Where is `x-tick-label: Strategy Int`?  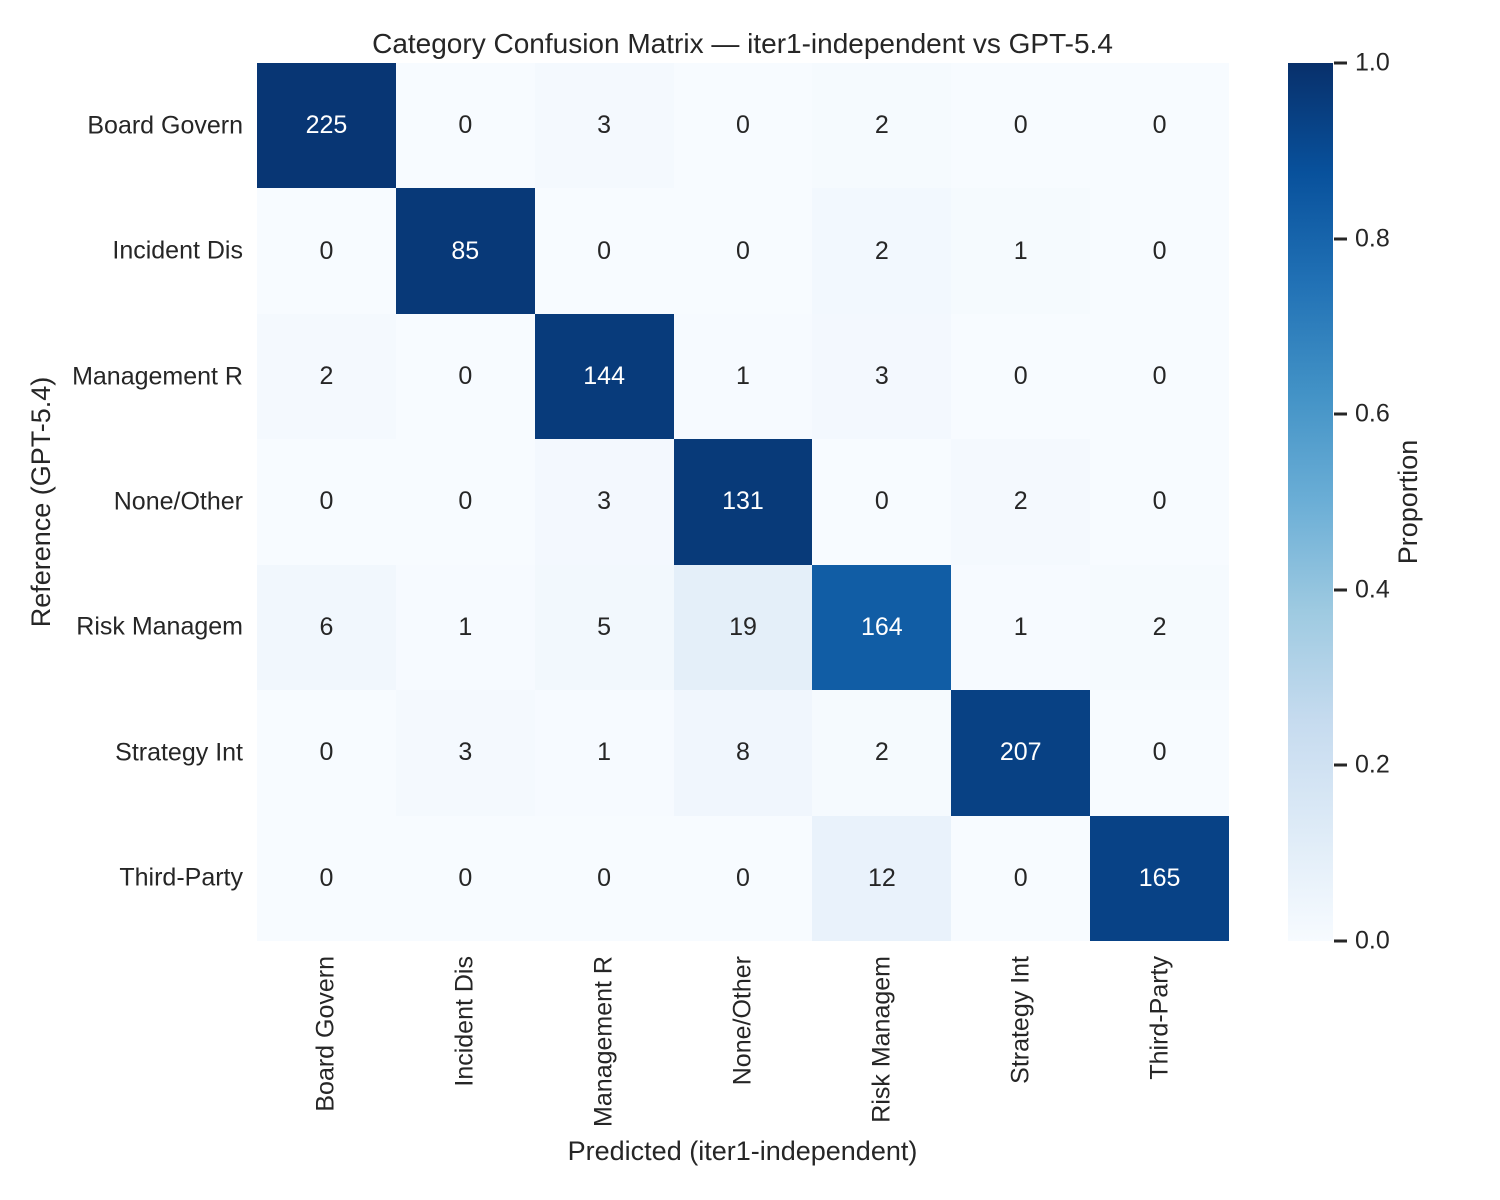 x-tick-label: Strategy Int is located at coordinates (1020, 1020).